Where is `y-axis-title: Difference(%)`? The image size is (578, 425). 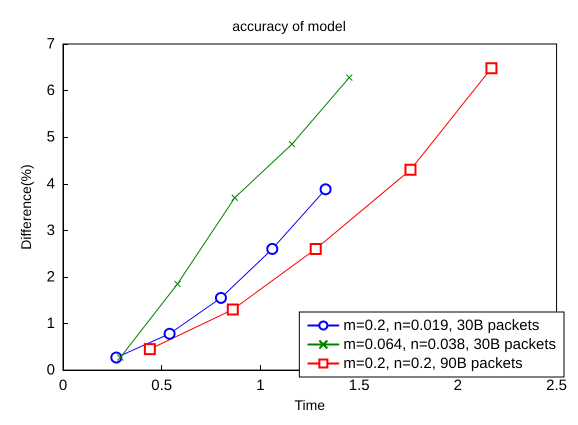 y-axis-title: Difference(%) is located at coordinates (26, 207).